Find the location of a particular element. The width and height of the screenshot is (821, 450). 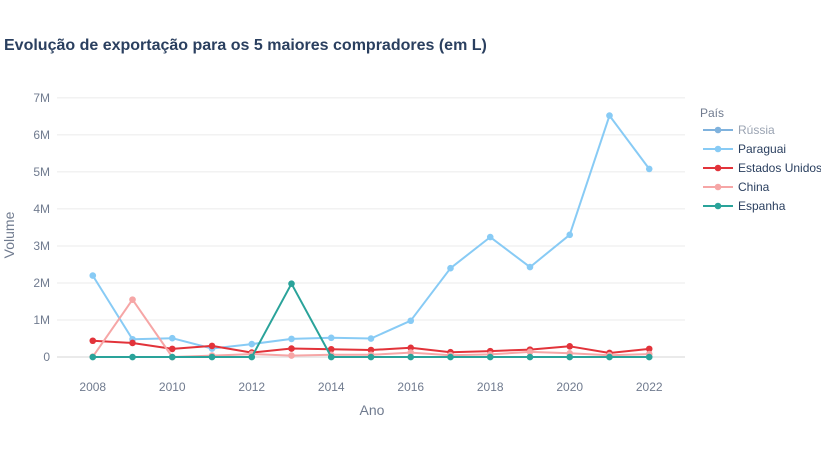

legend-item-espanha: Espanha is located at coordinates (744, 206).